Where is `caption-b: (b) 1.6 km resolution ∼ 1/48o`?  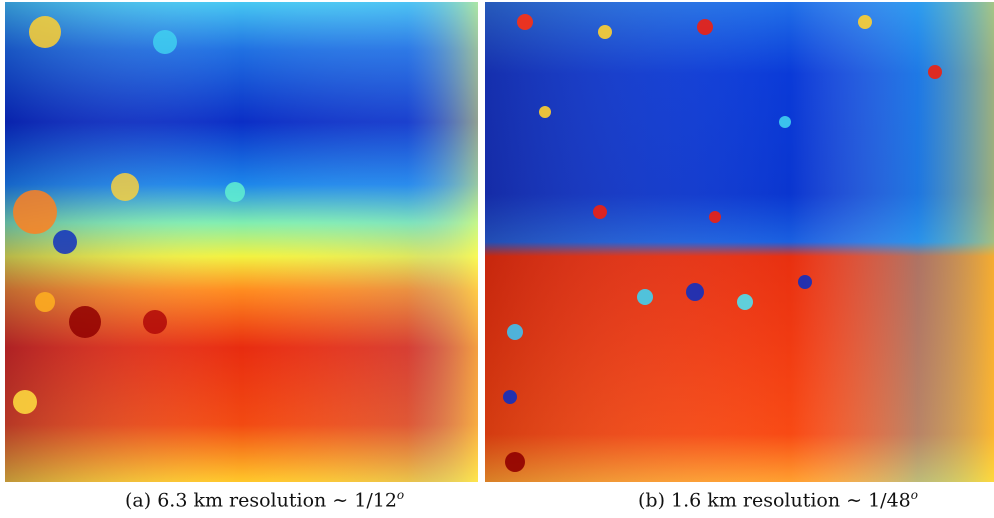 caption-b: (b) 1.6 km resolution ∼ 1/48o is located at coordinates (778, 499).